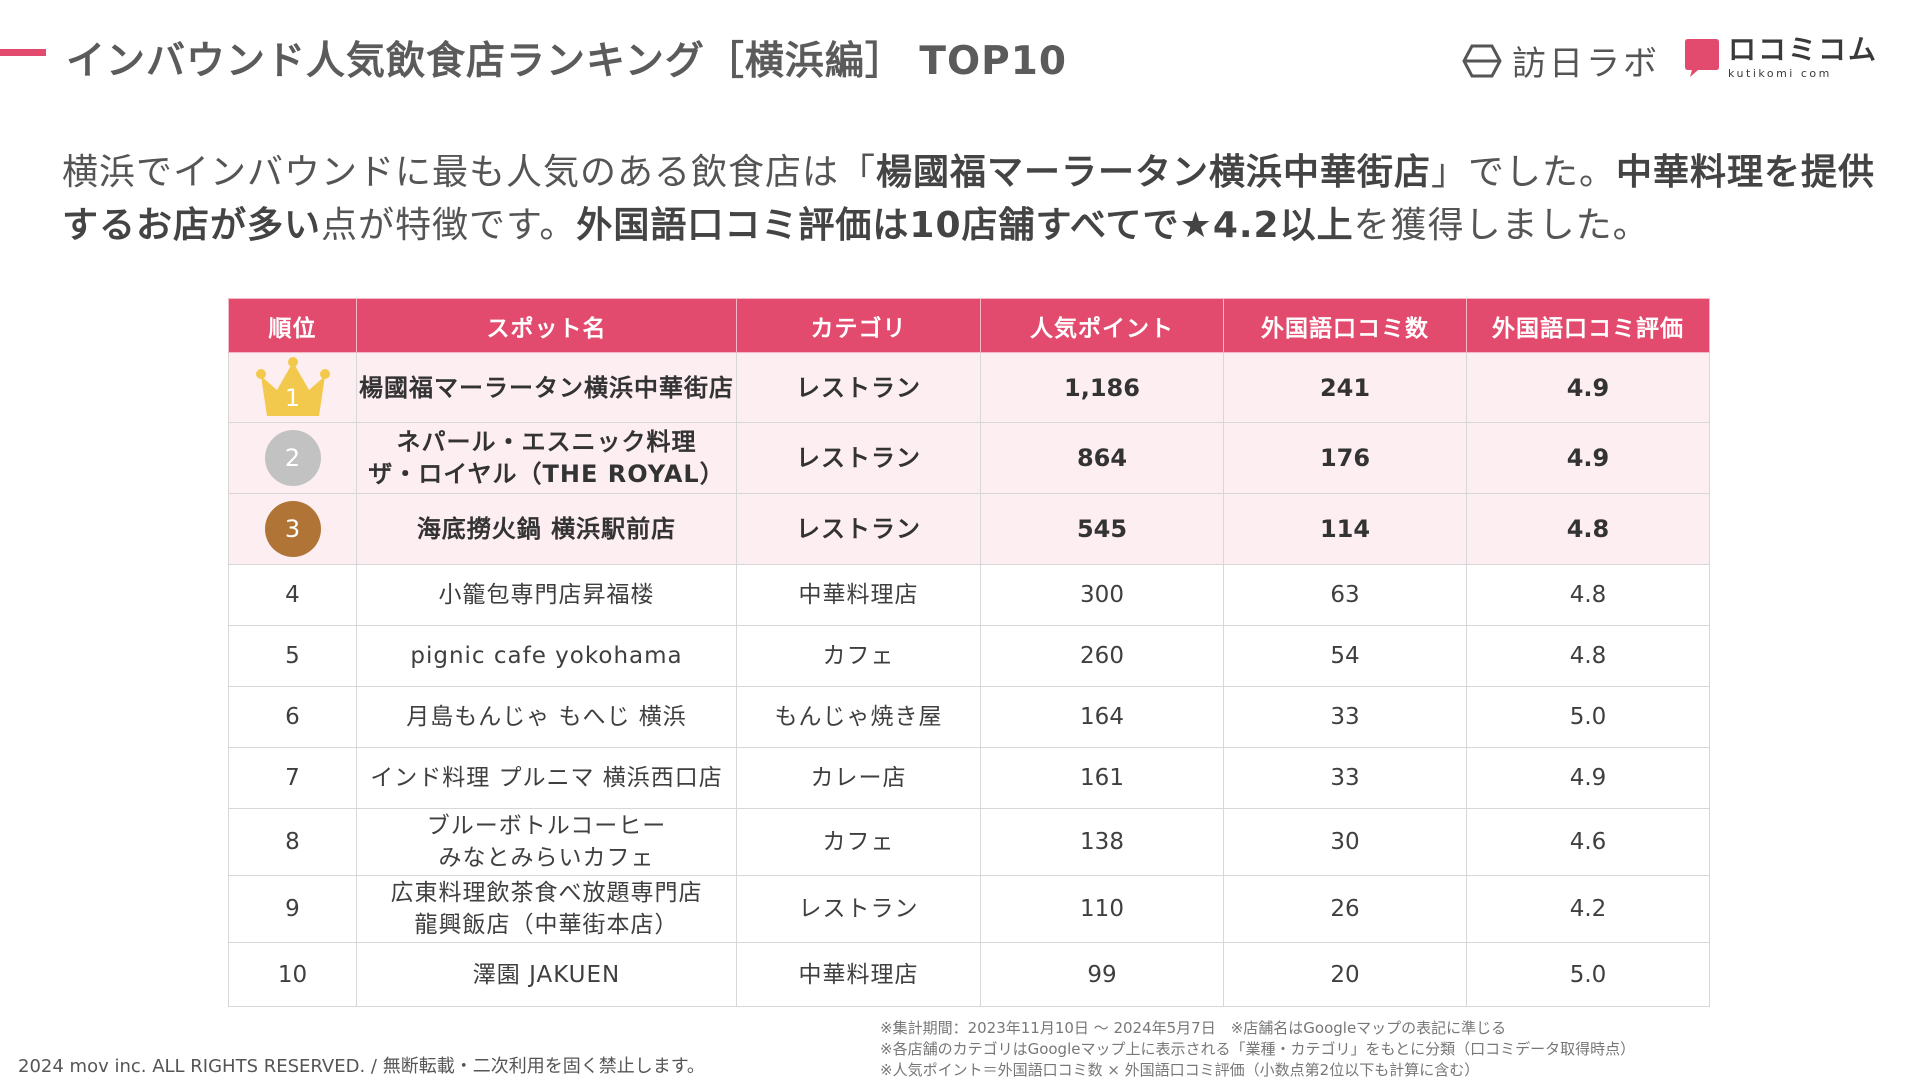  What do you see at coordinates (292, 842) in the screenshot?
I see `rank-cell: 8` at bounding box center [292, 842].